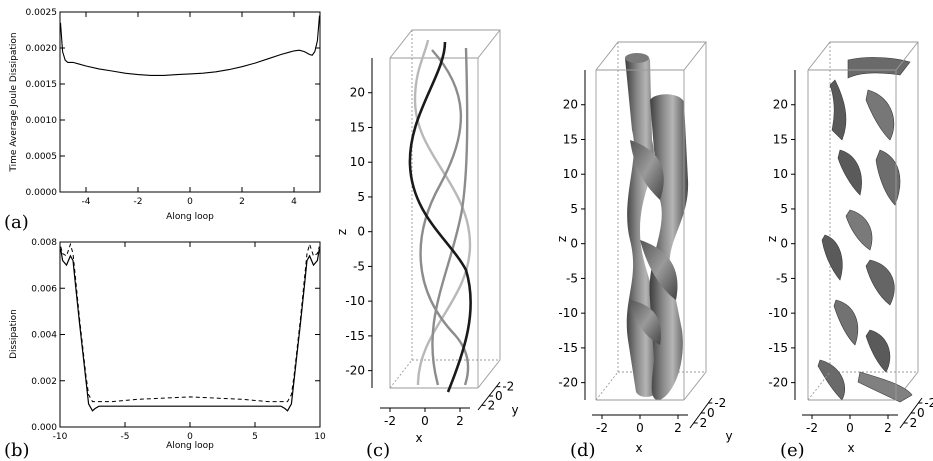 This screenshot has height=461, width=933. What do you see at coordinates (355, 336) in the screenshot?
I see `z-tick-label-c-7: -15` at bounding box center [355, 336].